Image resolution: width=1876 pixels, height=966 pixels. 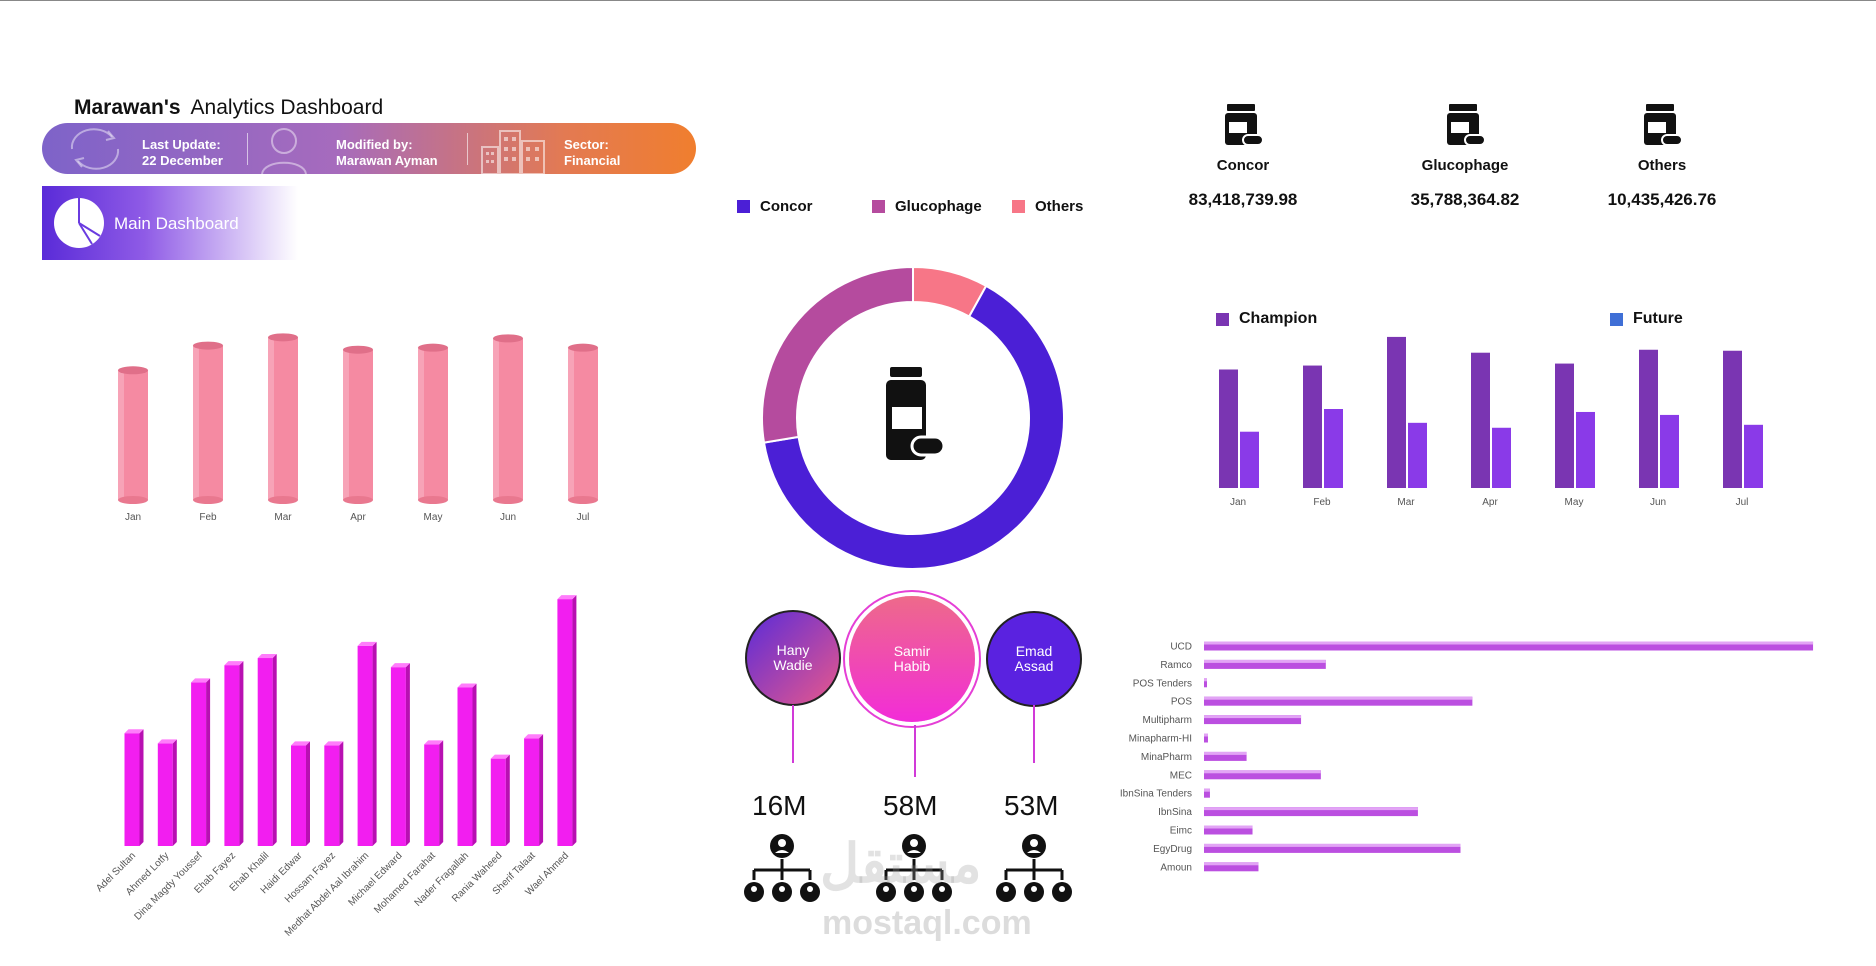 What do you see at coordinates (1742, 502) in the screenshot?
I see `x-tick-label: Jul` at bounding box center [1742, 502].